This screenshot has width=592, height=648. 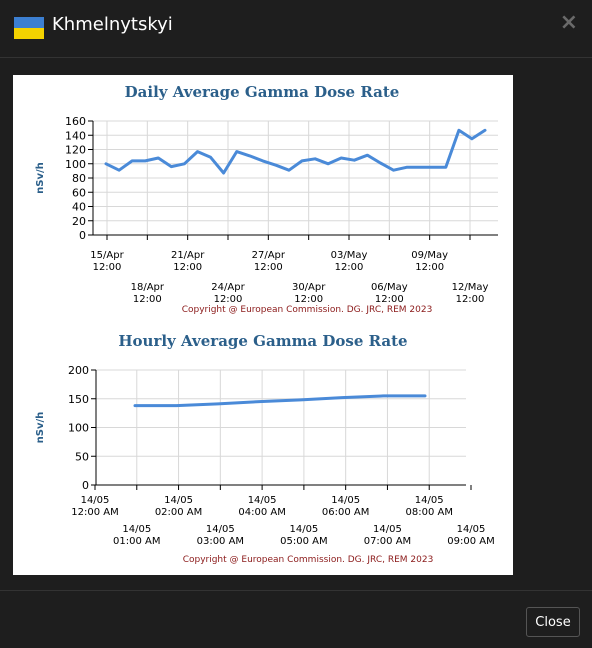 I want to click on y-tick-label: 20, so click(x=79, y=221).